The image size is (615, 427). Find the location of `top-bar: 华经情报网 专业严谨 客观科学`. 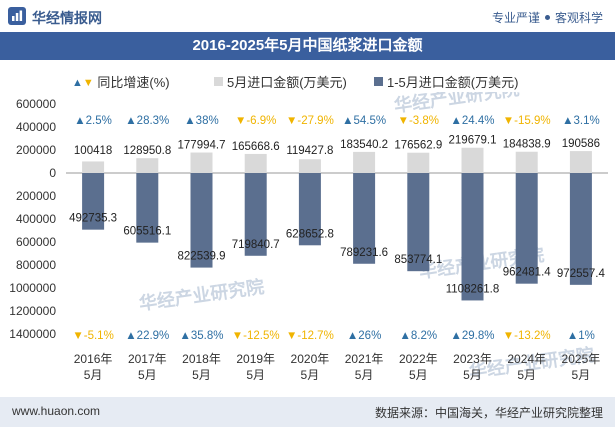

top-bar: 华经情报网 专业严谨 客观科学 is located at coordinates (307, 16).